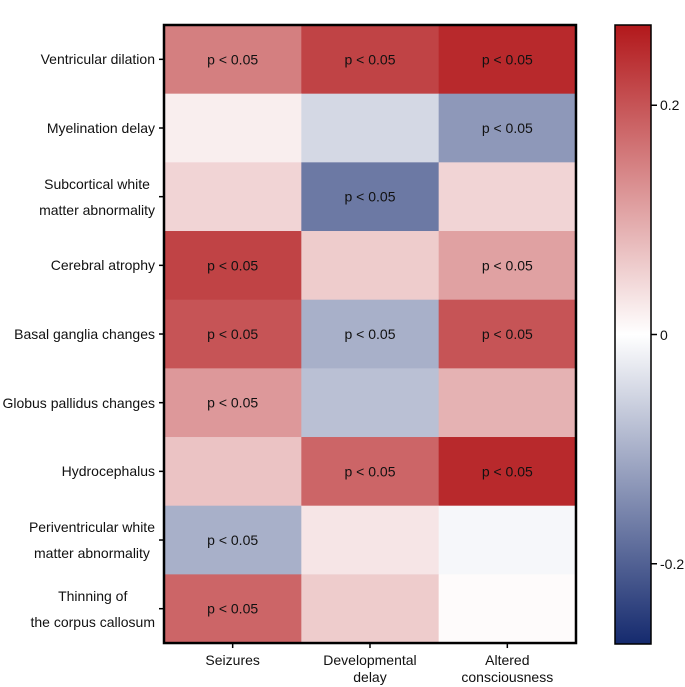 This screenshot has height=687, width=685. I want to click on row-label: Cerebral atrophy, so click(103, 265).